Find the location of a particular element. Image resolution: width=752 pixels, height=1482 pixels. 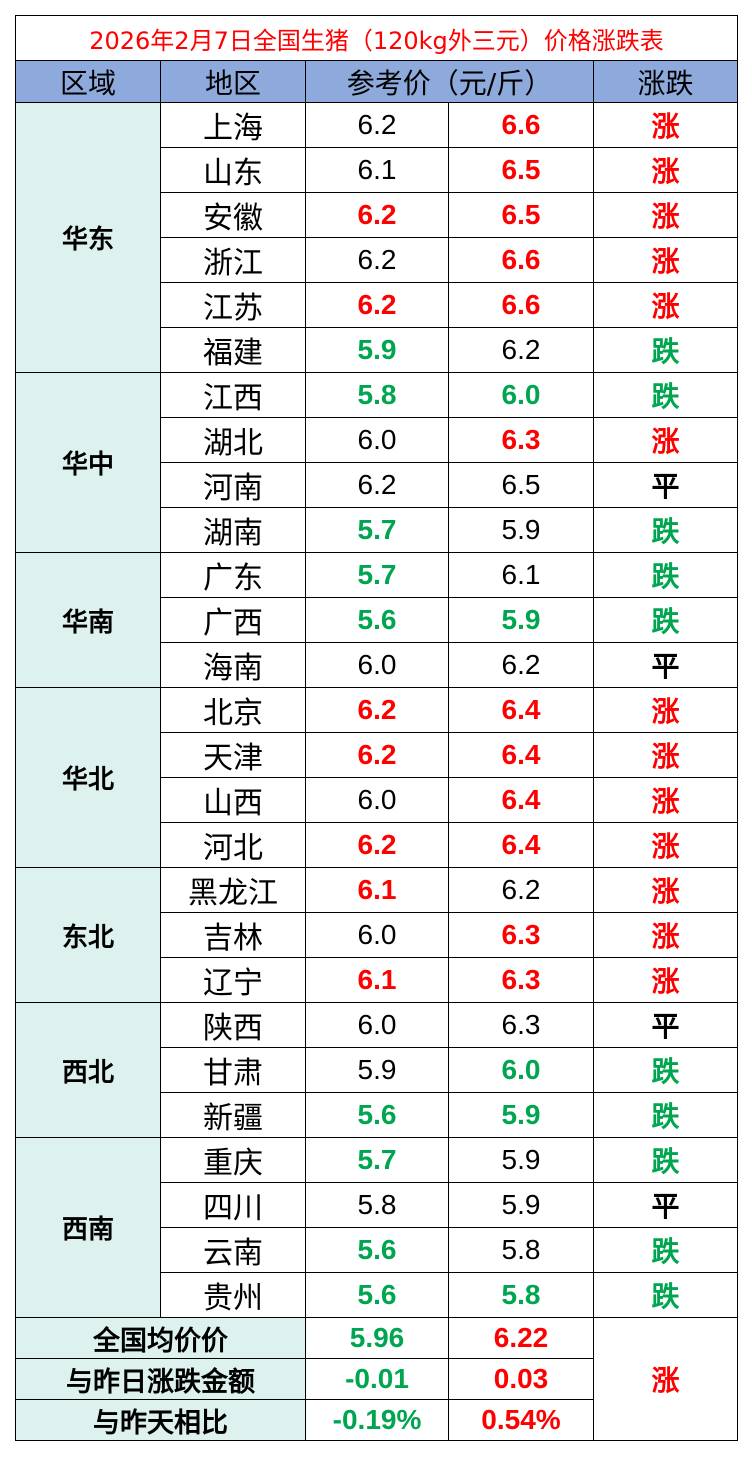

table-row: 海南 6.0 6.2 平 is located at coordinates (377, 665).